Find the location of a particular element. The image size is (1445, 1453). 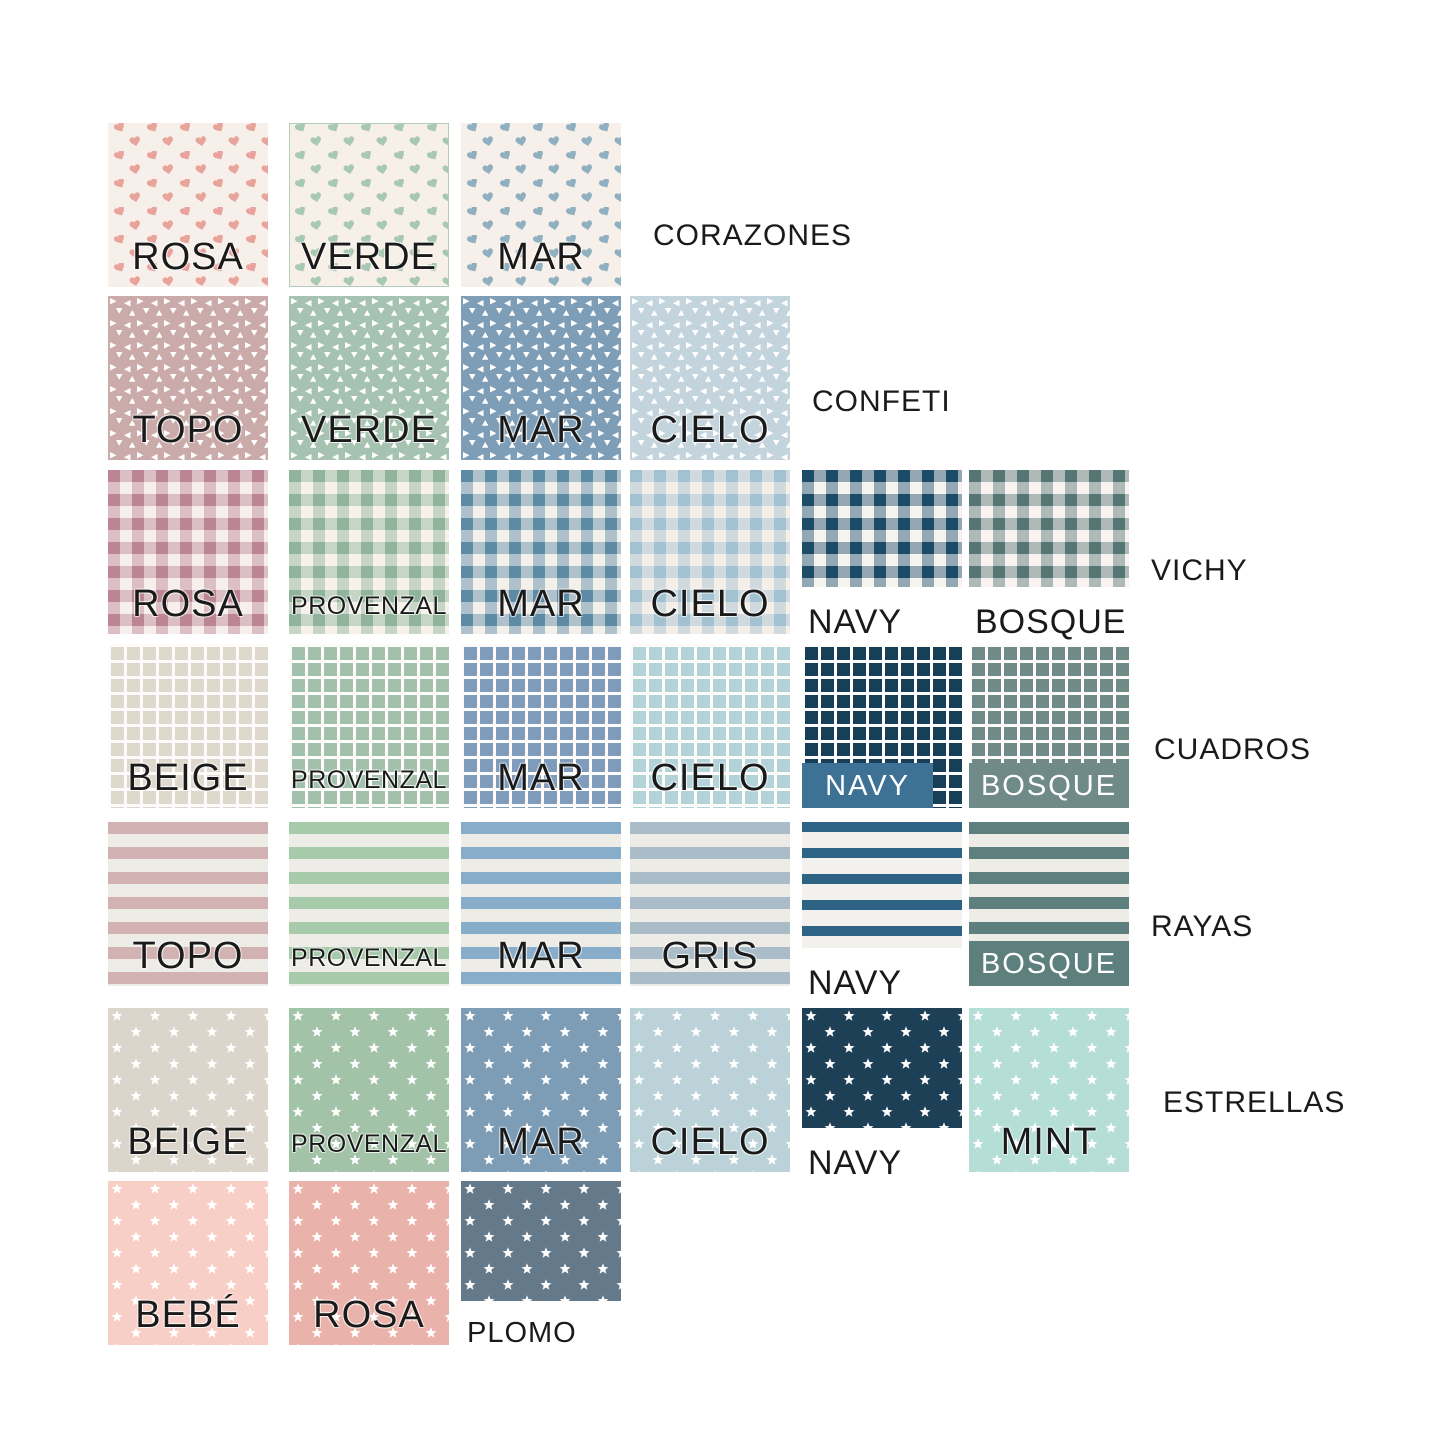

swatch-stars-provenzal: PROVENZAL is located at coordinates (369, 1090).